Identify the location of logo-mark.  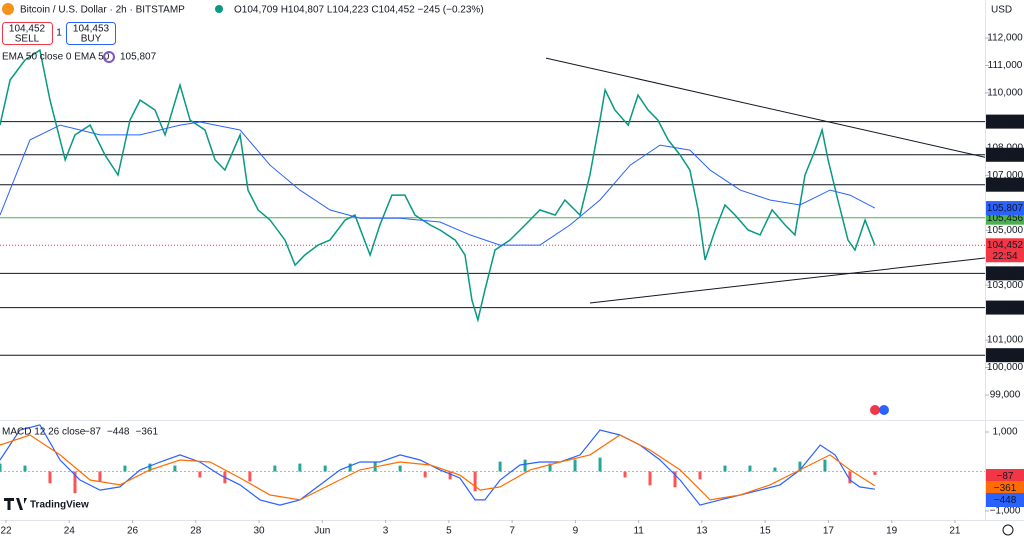
(15, 504).